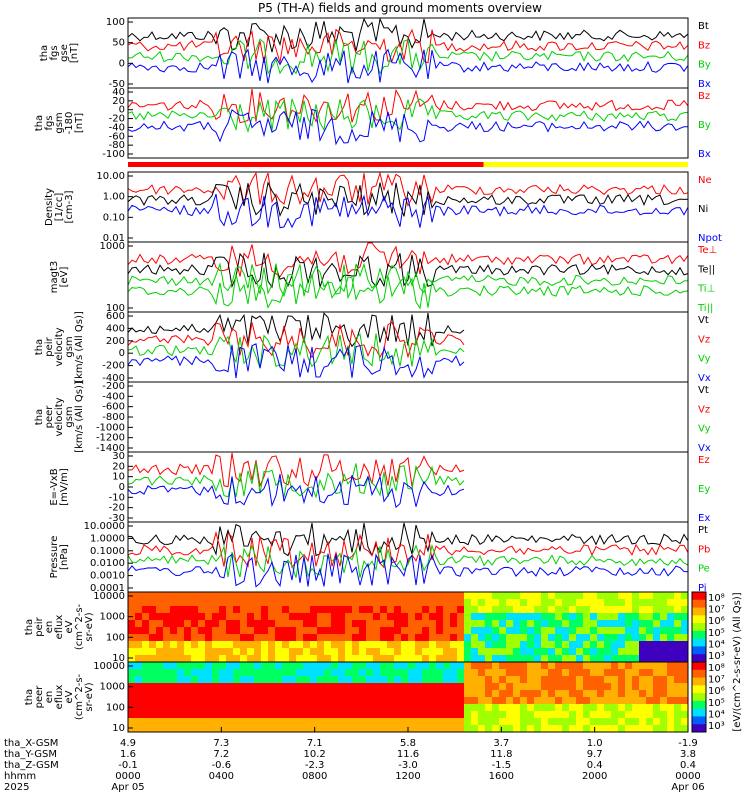 Image resolution: width=750 pixels, height=800 pixels. Describe the element at coordinates (127, 787) in the screenshot. I see `footer-value: Apr 05` at that location.